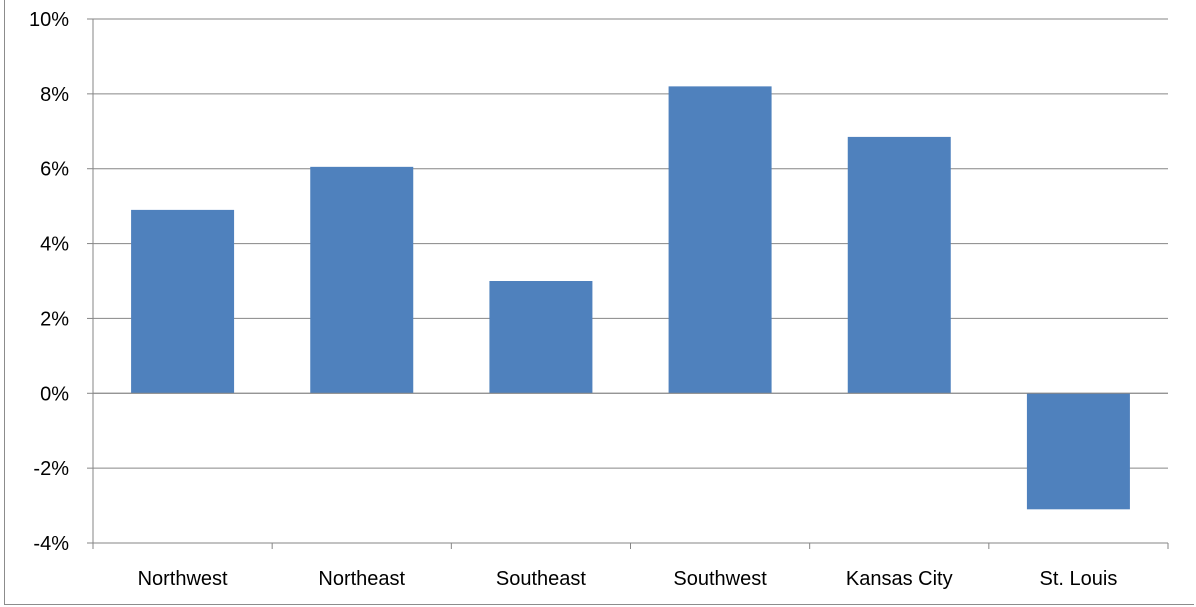 The width and height of the screenshot is (1196, 607). Describe the element at coordinates (183, 301) in the screenshot. I see `bar-northwest` at that location.